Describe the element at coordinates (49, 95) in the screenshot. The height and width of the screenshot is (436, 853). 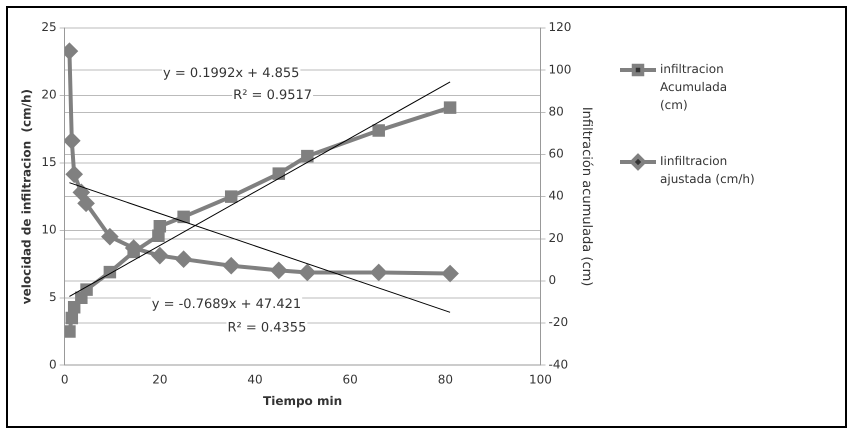
I see `y-tick-label: 20` at that location.